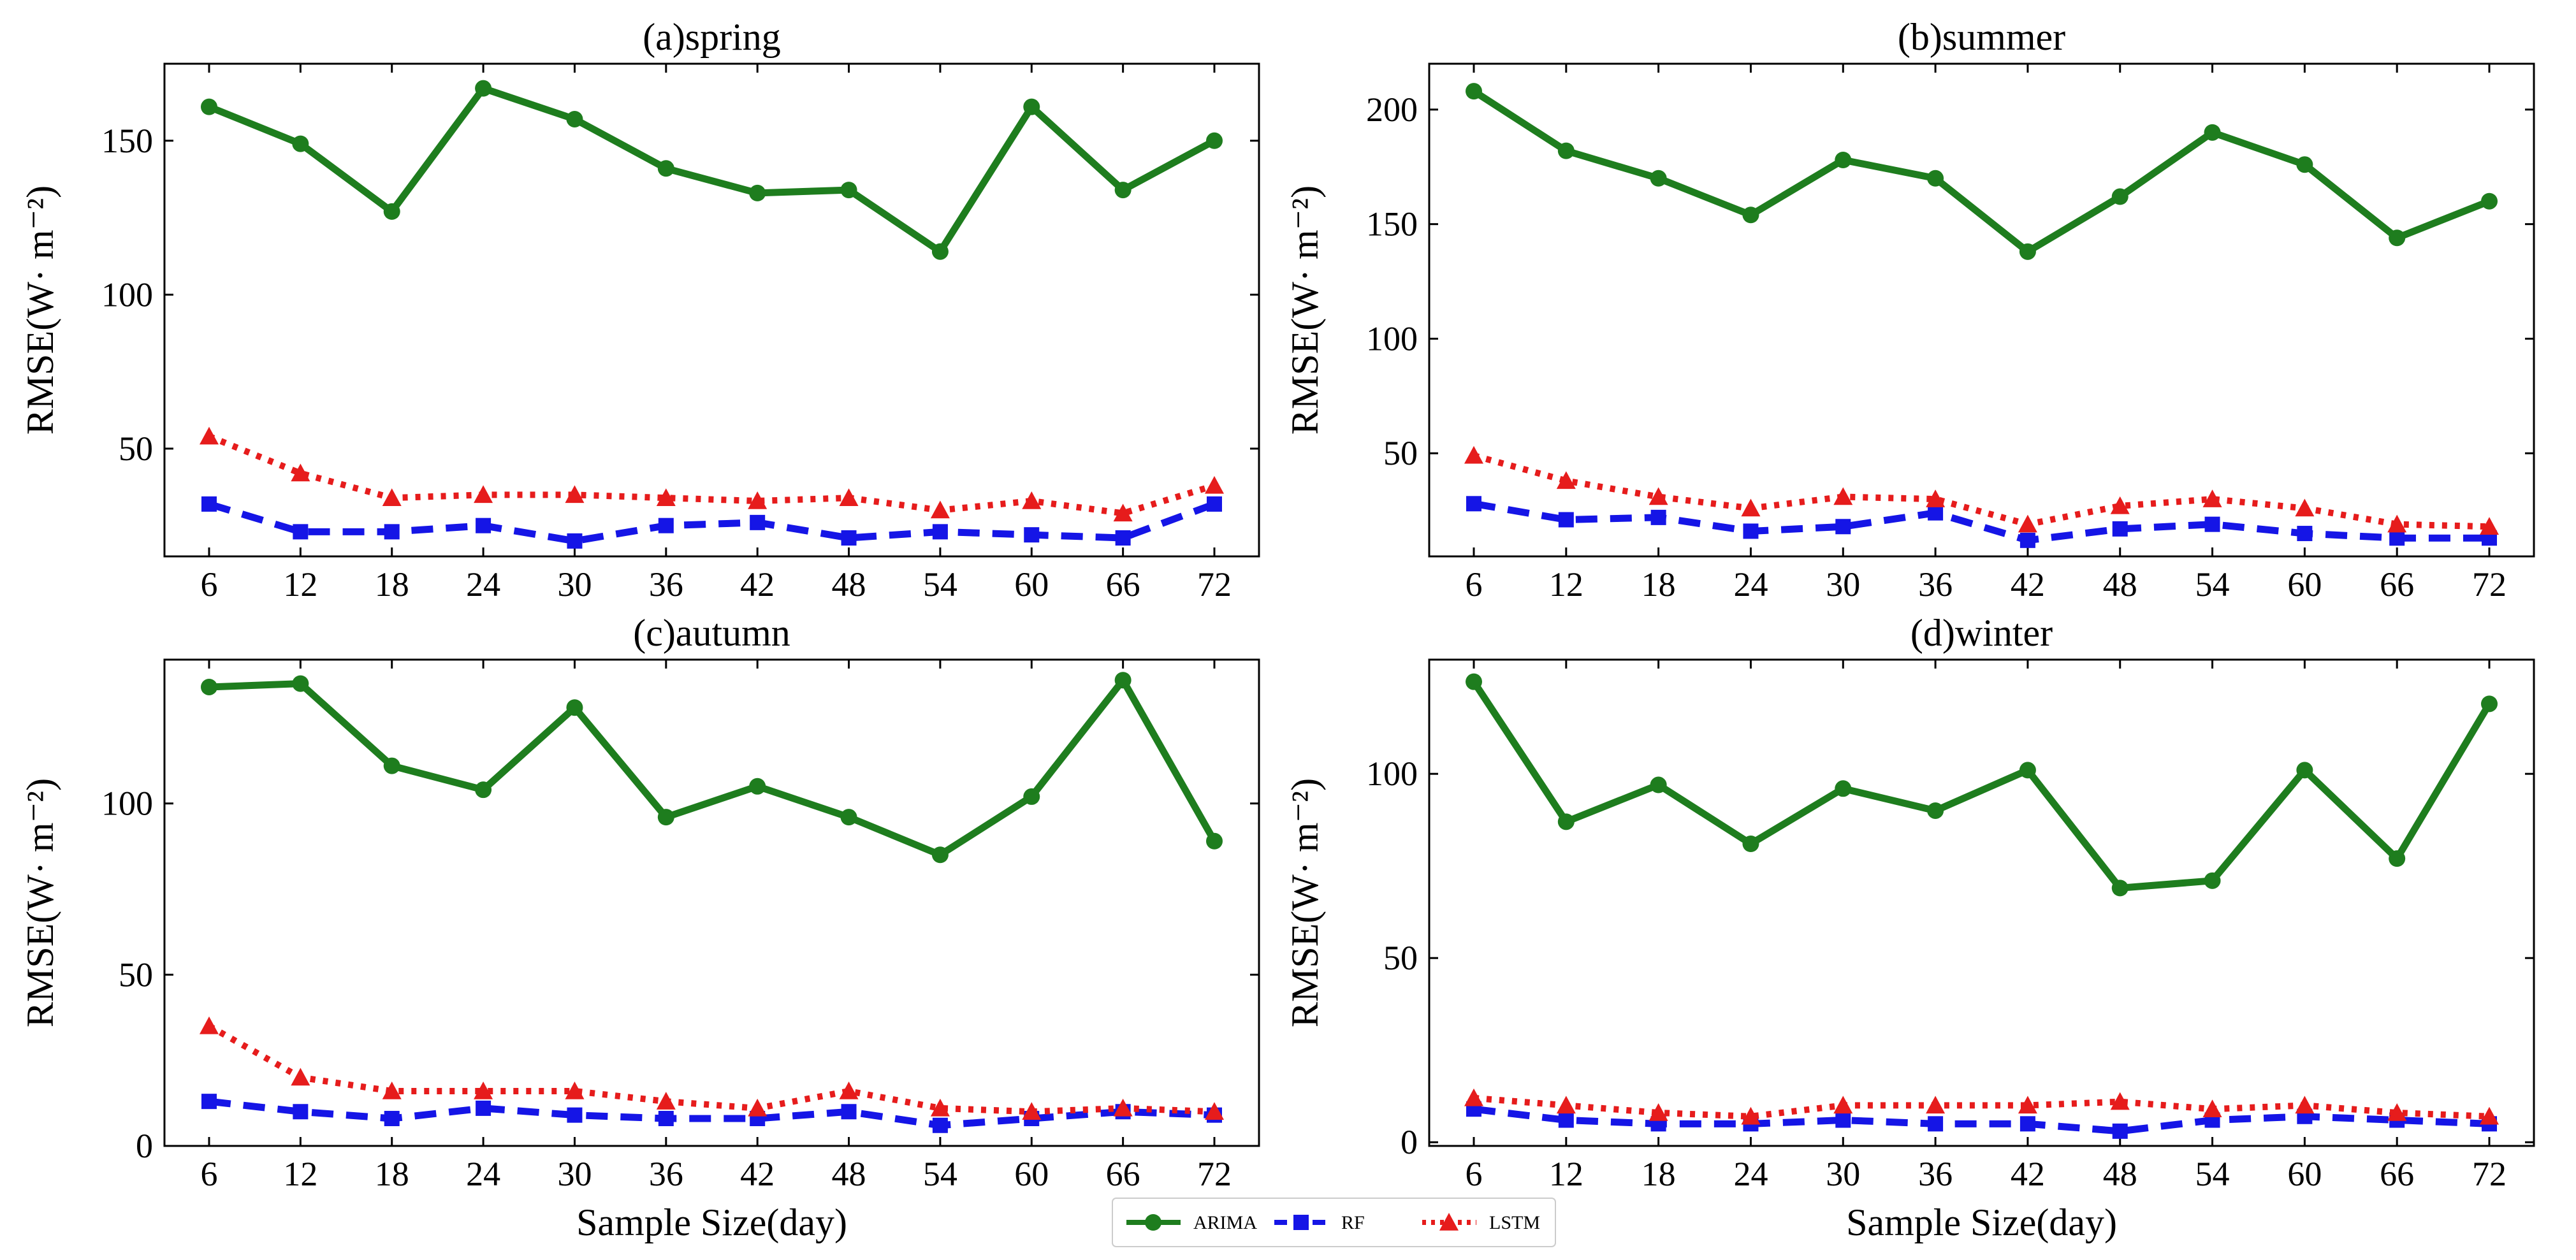 This screenshot has width=2576, height=1260. What do you see at coordinates (1392, 110) in the screenshot?
I see `y-tick-label: 200` at bounding box center [1392, 110].